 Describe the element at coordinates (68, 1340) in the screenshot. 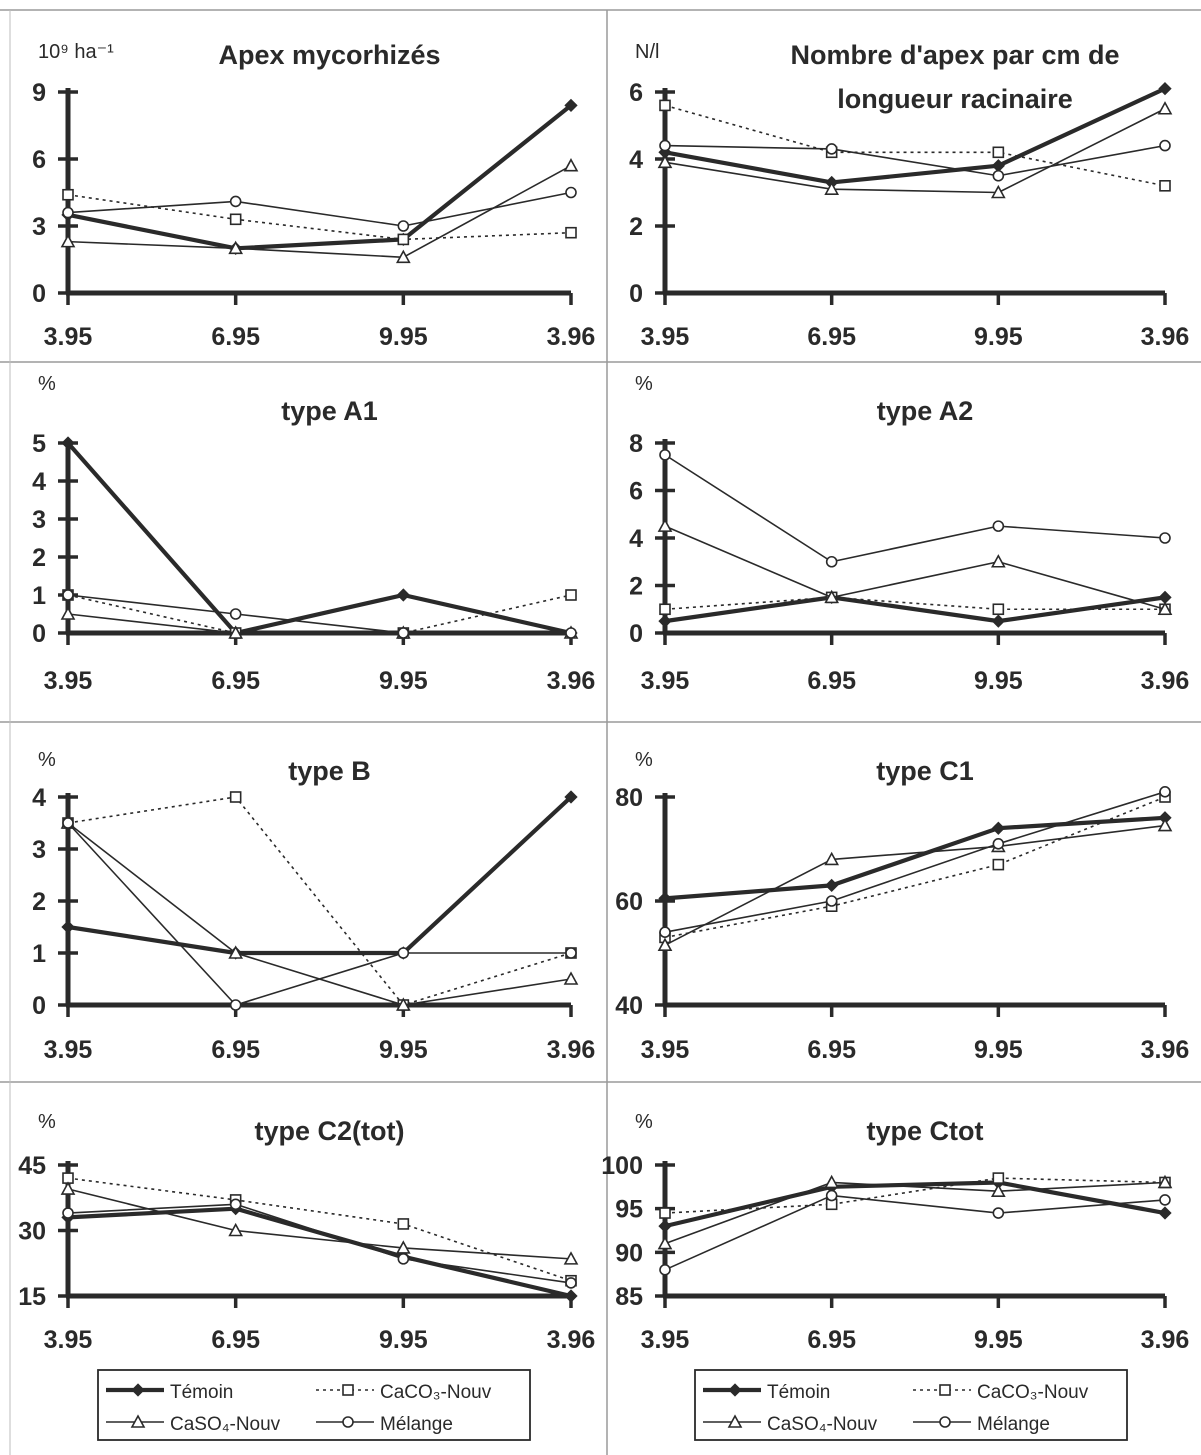

I see `x-tick-label: 3.95` at that location.